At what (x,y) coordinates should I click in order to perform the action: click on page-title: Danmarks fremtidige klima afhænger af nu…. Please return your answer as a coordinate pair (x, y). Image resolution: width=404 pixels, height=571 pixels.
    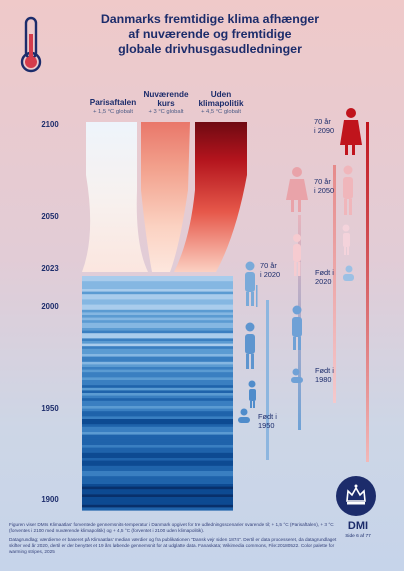
    Looking at the image, I should click on (210, 34).